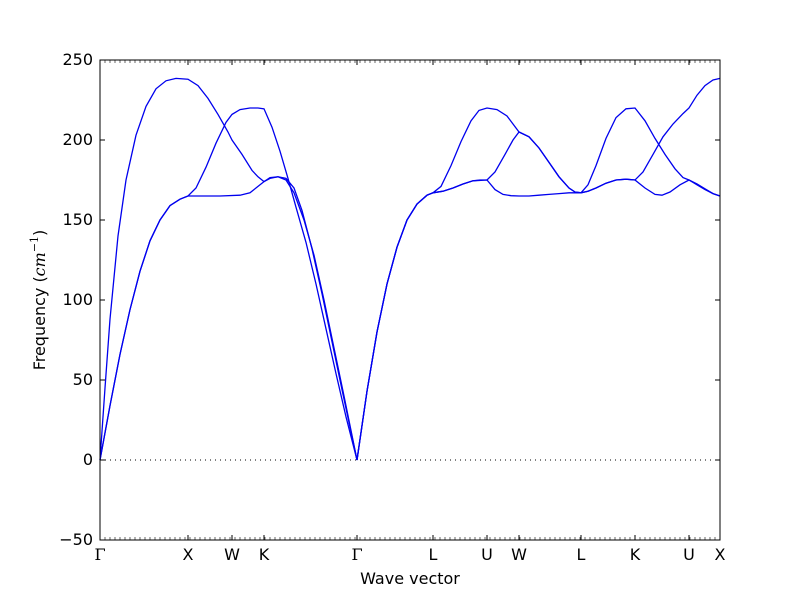 This screenshot has width=800, height=600. I want to click on x-axis-label: Wave vector, so click(410, 578).